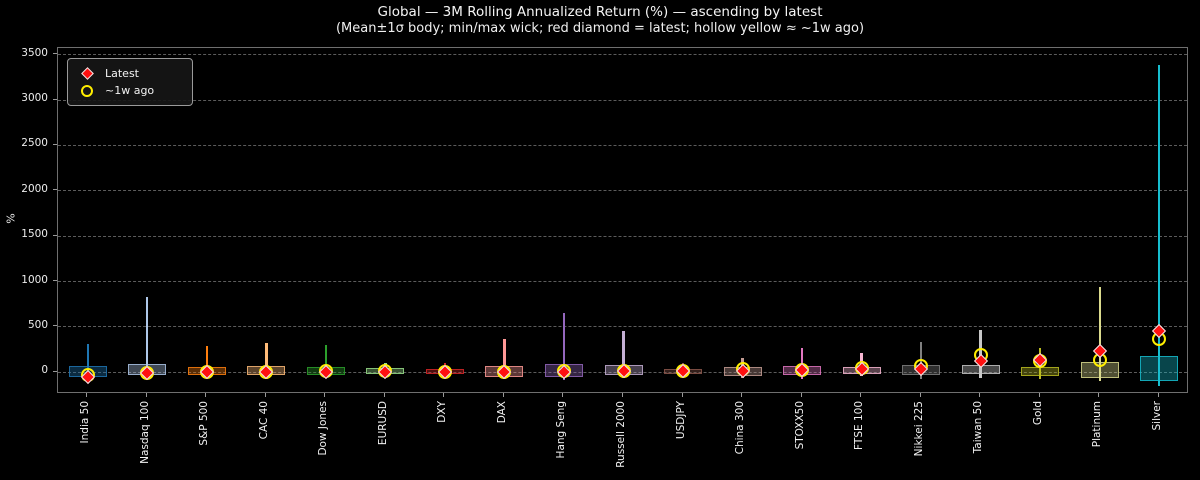 The width and height of the screenshot is (1200, 480). Describe the element at coordinates (144, 432) in the screenshot. I see `x-tick-label-Nasdaq 100: Nasdaq 100` at that location.